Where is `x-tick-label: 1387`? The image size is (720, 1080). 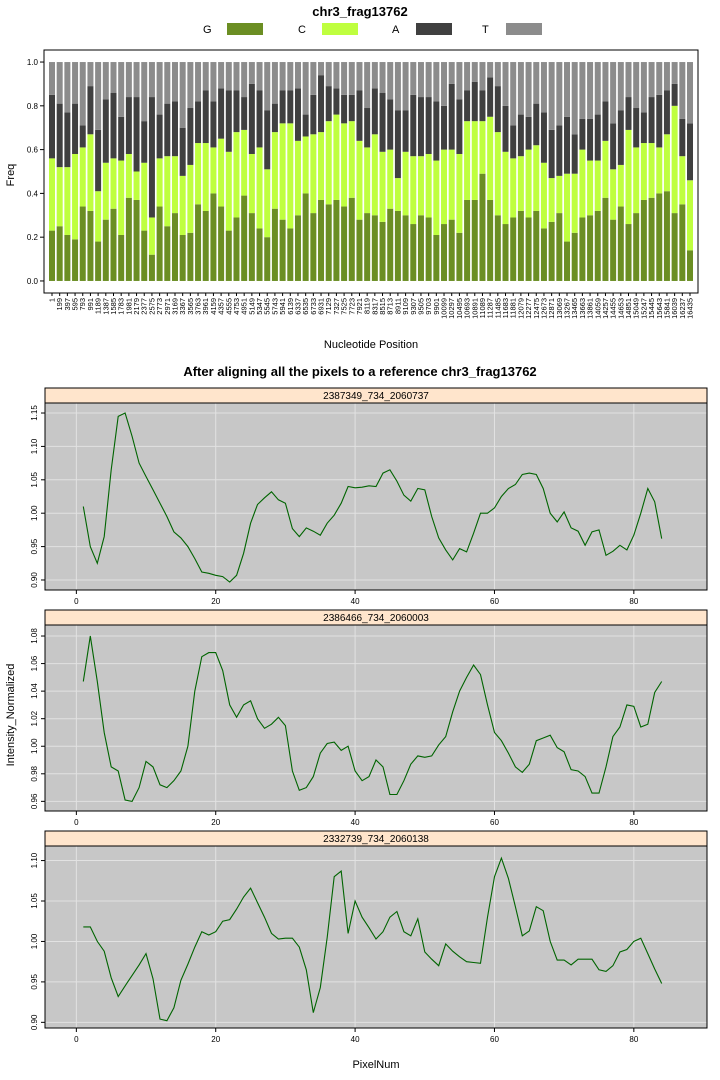 x-tick-label: 1387 is located at coordinates (105, 306).